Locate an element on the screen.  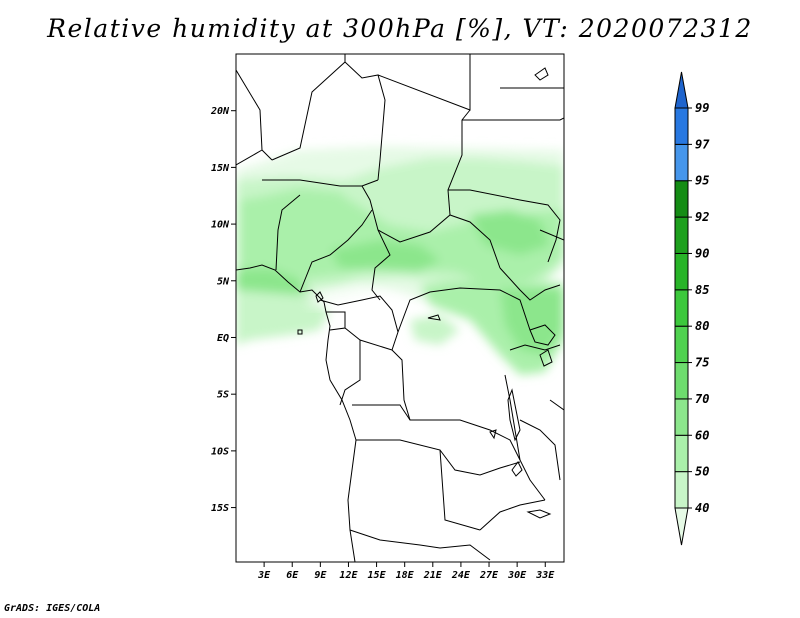
humidity-area-ne is located at coordinates (510, 232).